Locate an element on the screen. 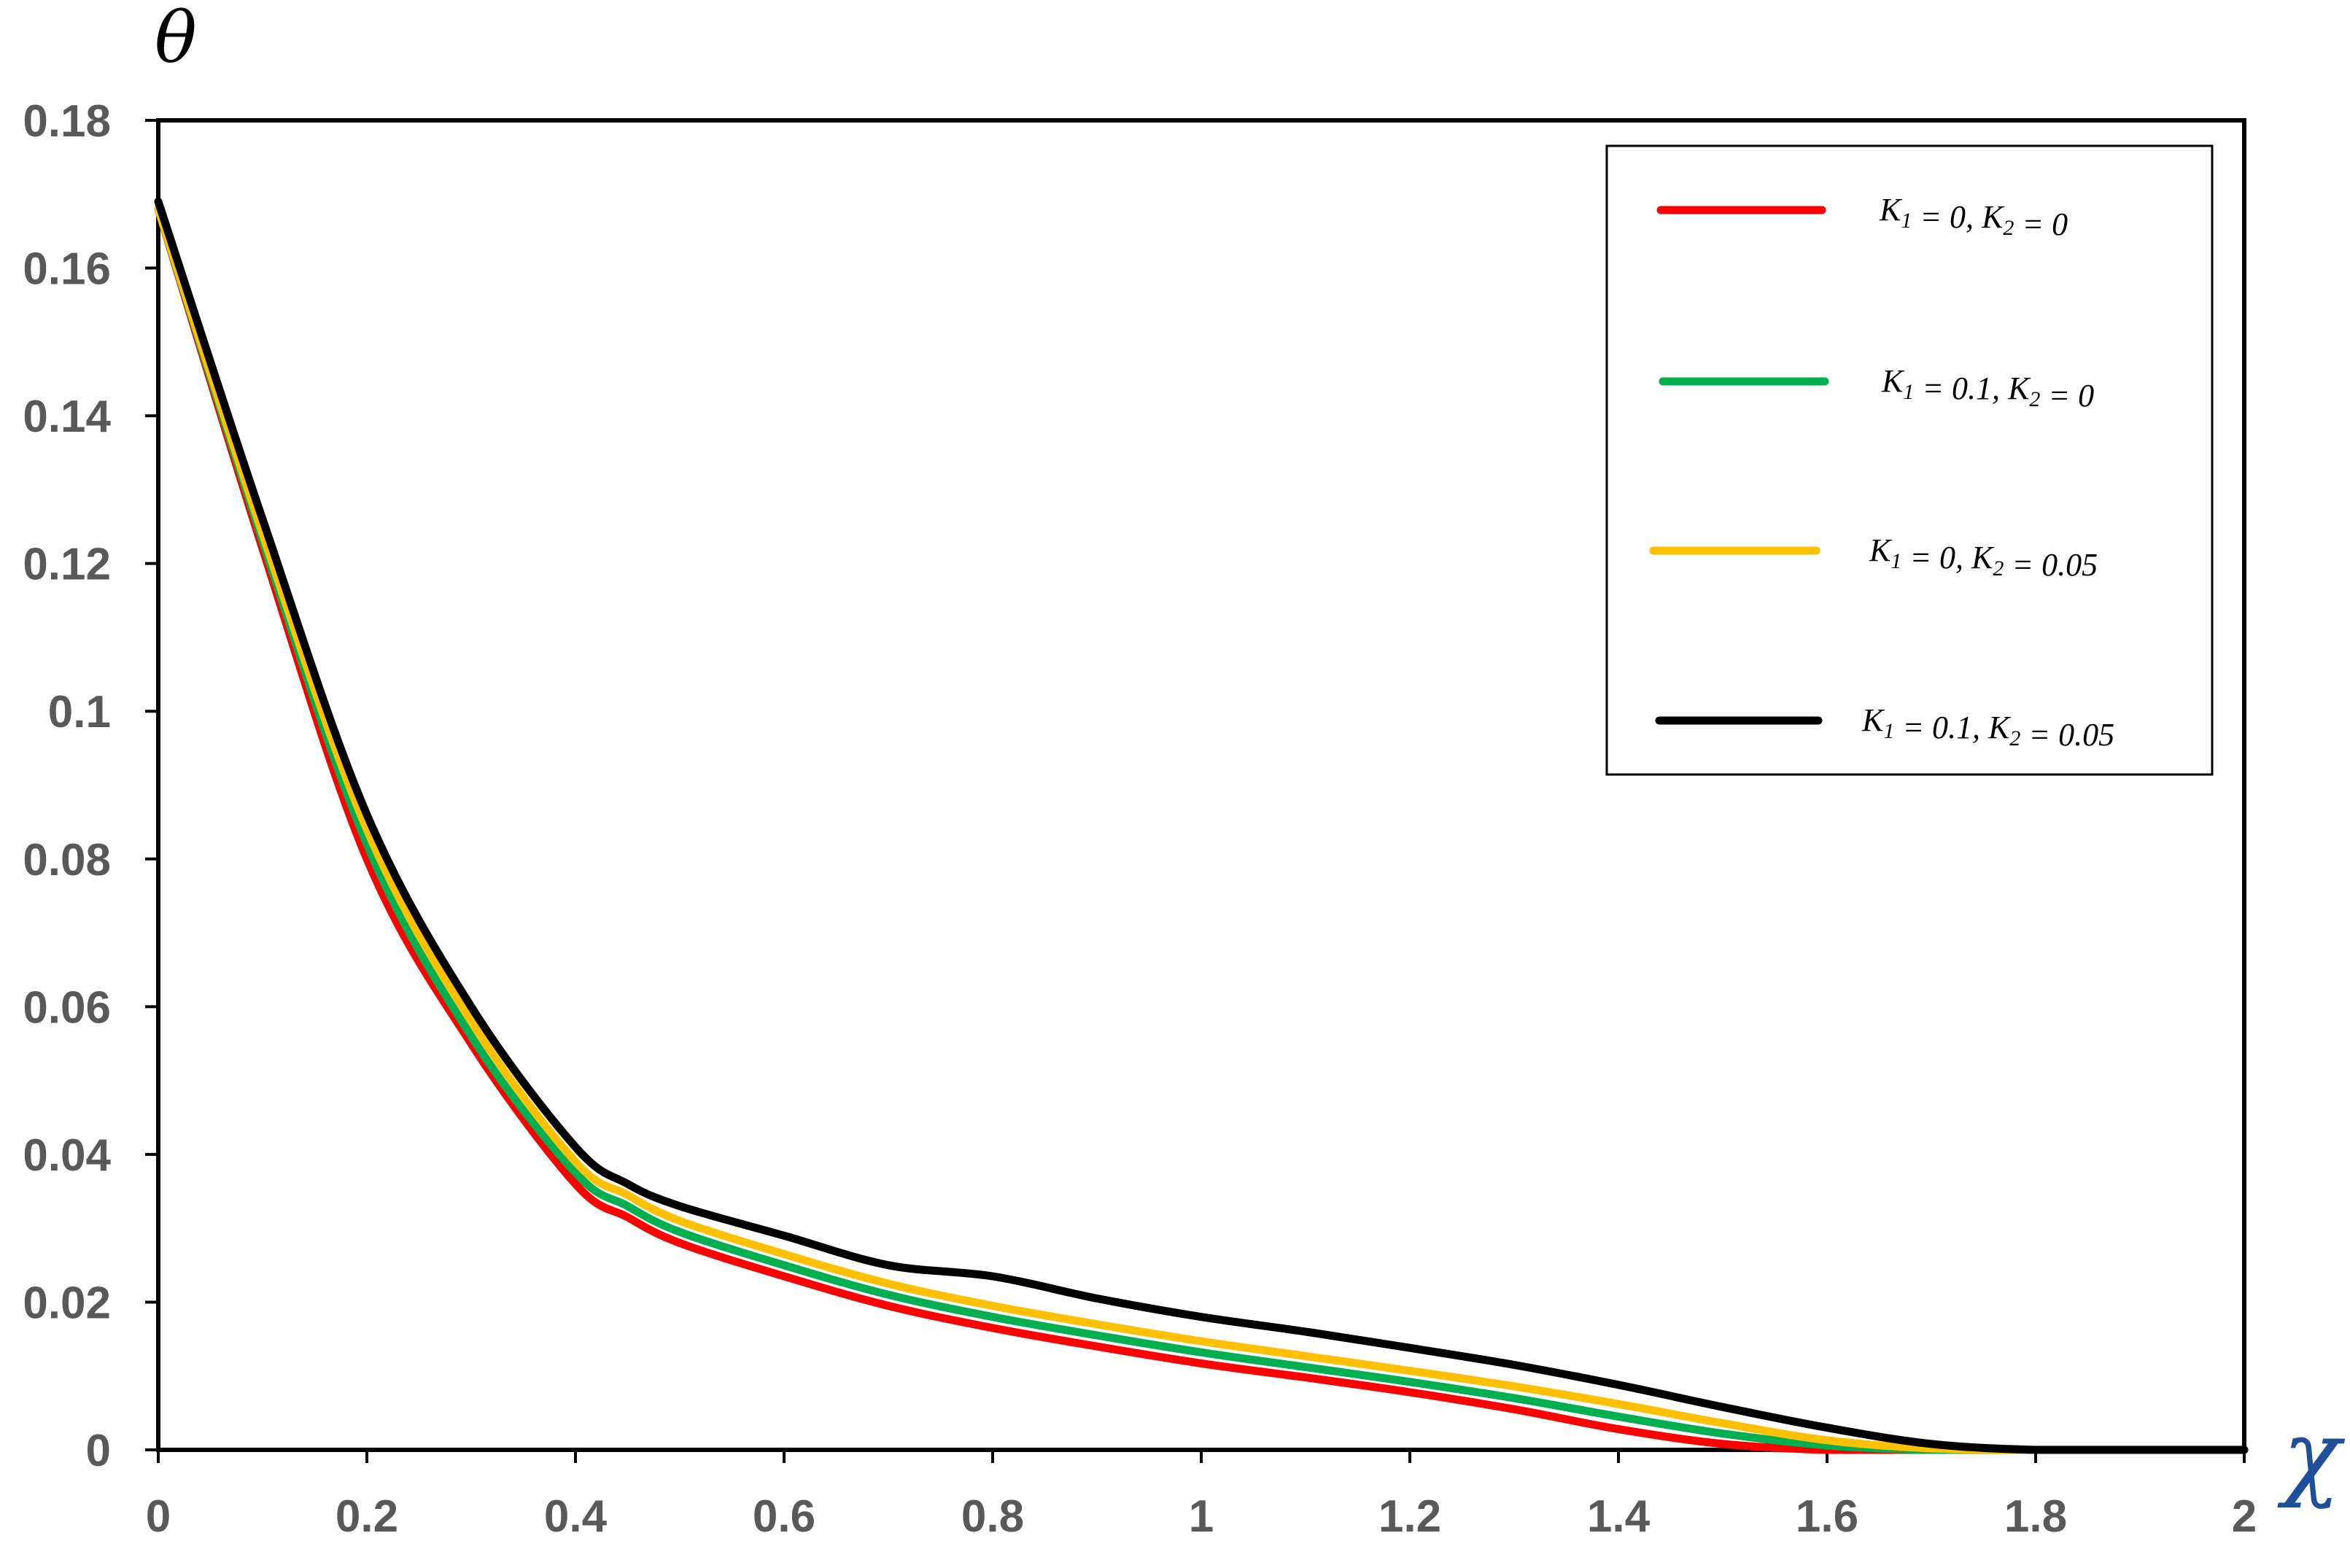  x-tick-label: 2 is located at coordinates (2244, 1516).